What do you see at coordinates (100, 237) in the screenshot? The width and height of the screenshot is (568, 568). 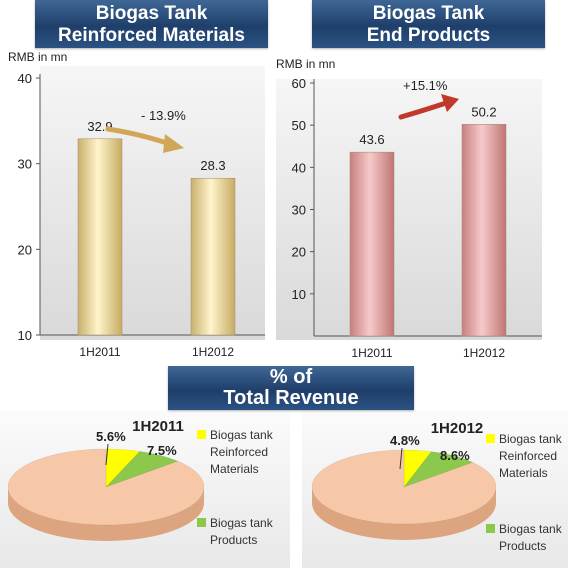 I see `left-bar-1H2011` at bounding box center [100, 237].